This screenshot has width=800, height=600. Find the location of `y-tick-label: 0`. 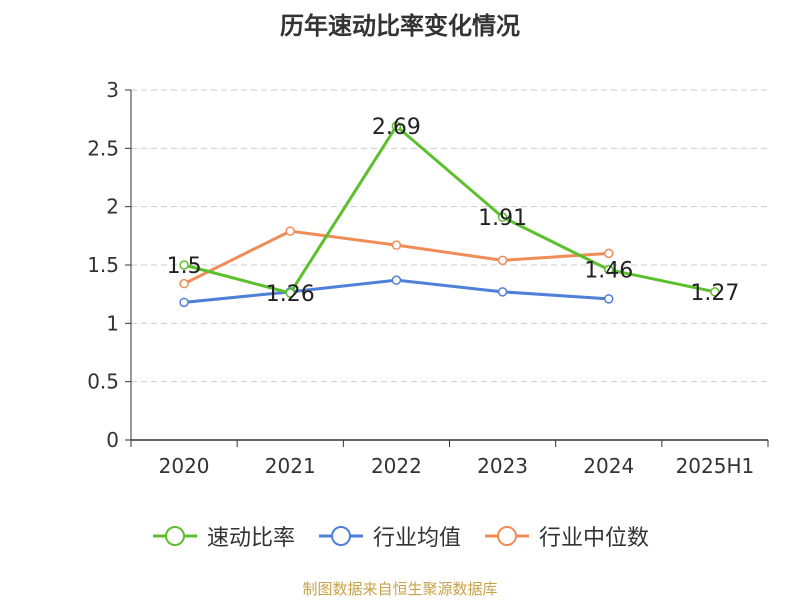

y-tick-label: 0 is located at coordinates (112, 440).